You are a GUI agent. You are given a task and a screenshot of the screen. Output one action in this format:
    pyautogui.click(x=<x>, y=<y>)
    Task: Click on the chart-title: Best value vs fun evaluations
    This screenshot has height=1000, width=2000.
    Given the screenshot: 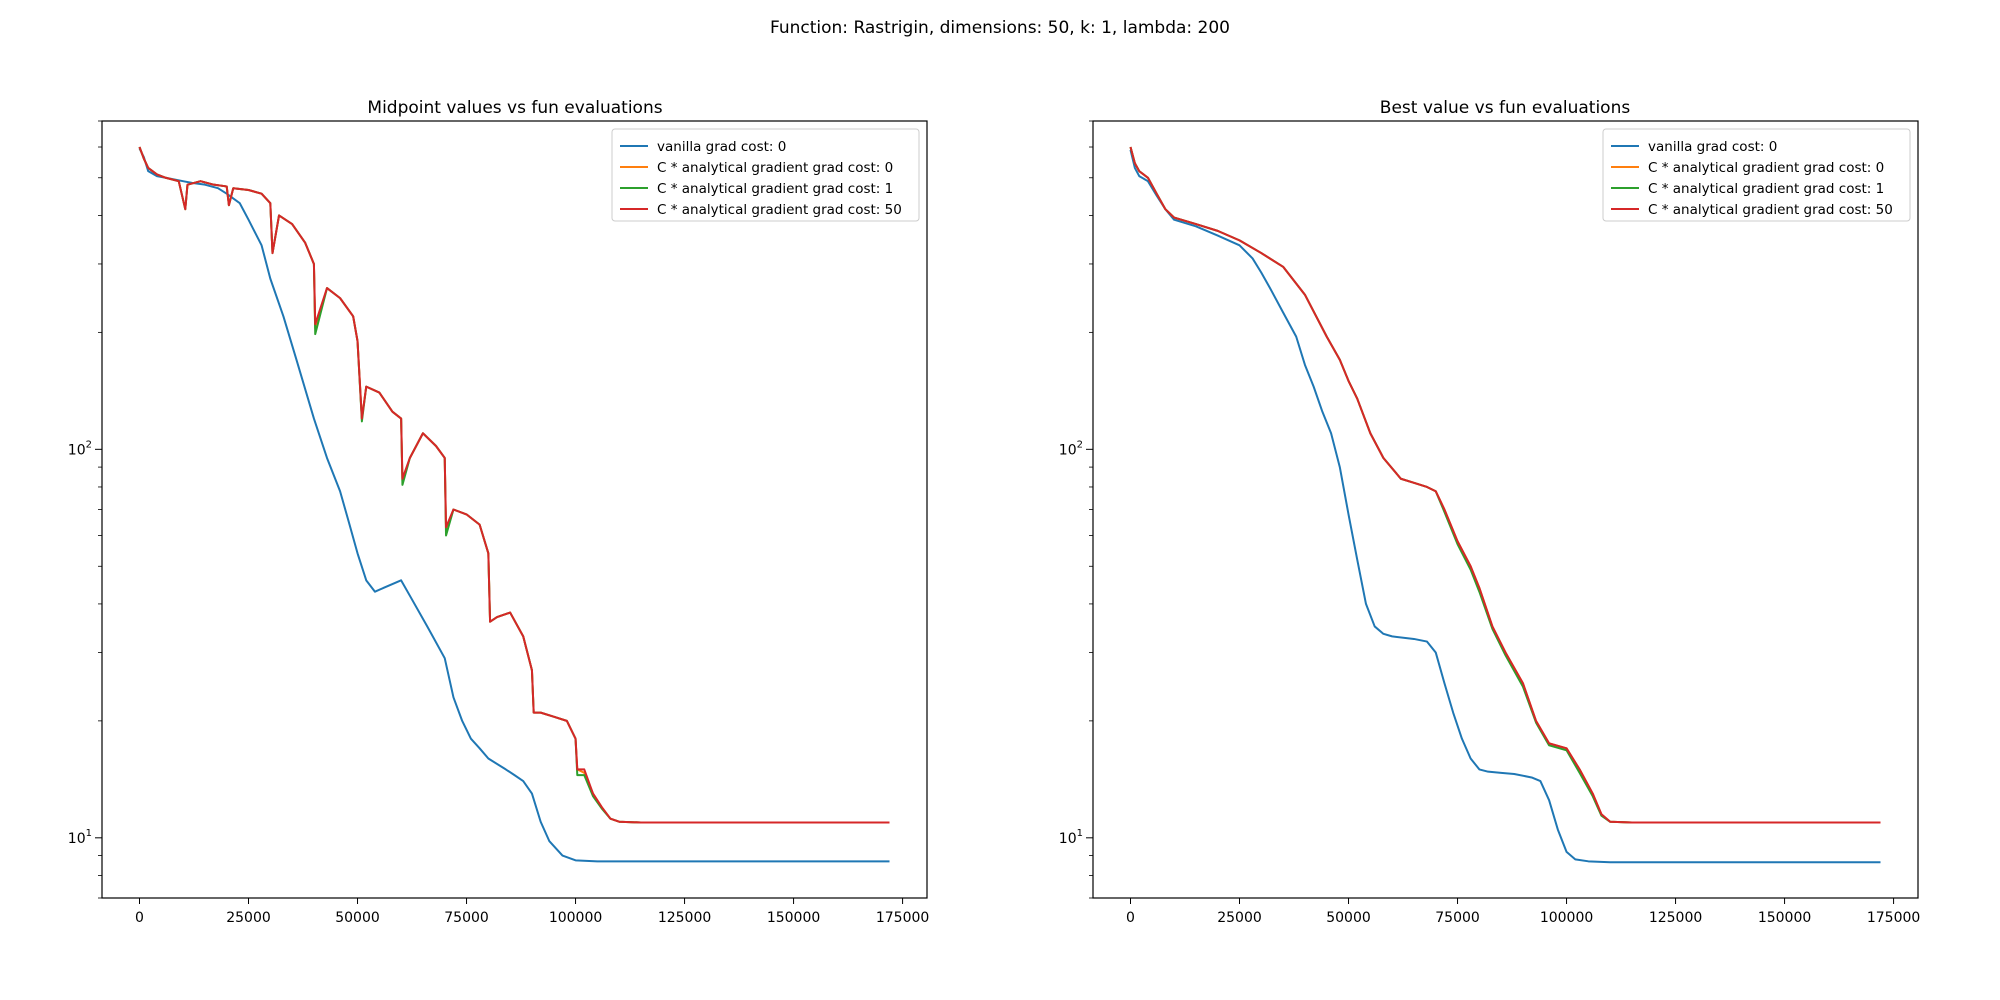 What is the action you would take?
    pyautogui.click(x=1505, y=108)
    